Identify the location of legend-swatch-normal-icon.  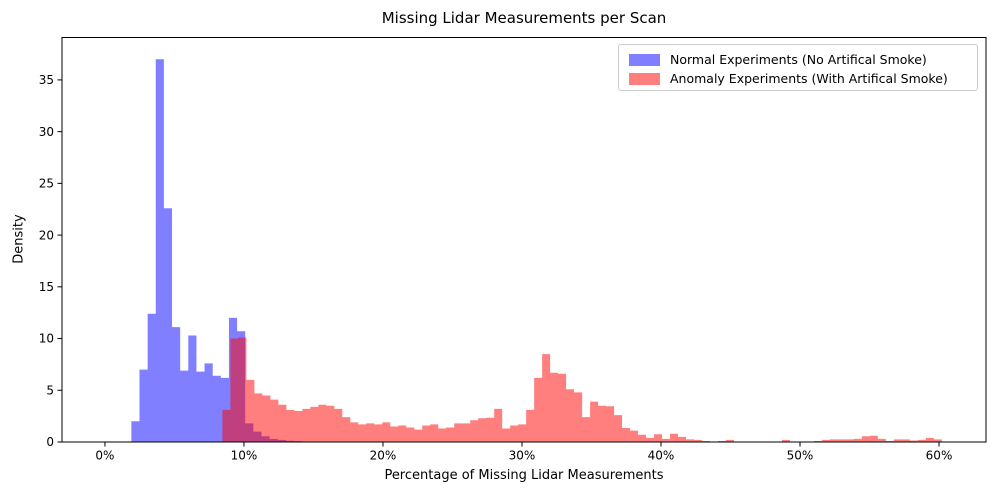
(644, 59).